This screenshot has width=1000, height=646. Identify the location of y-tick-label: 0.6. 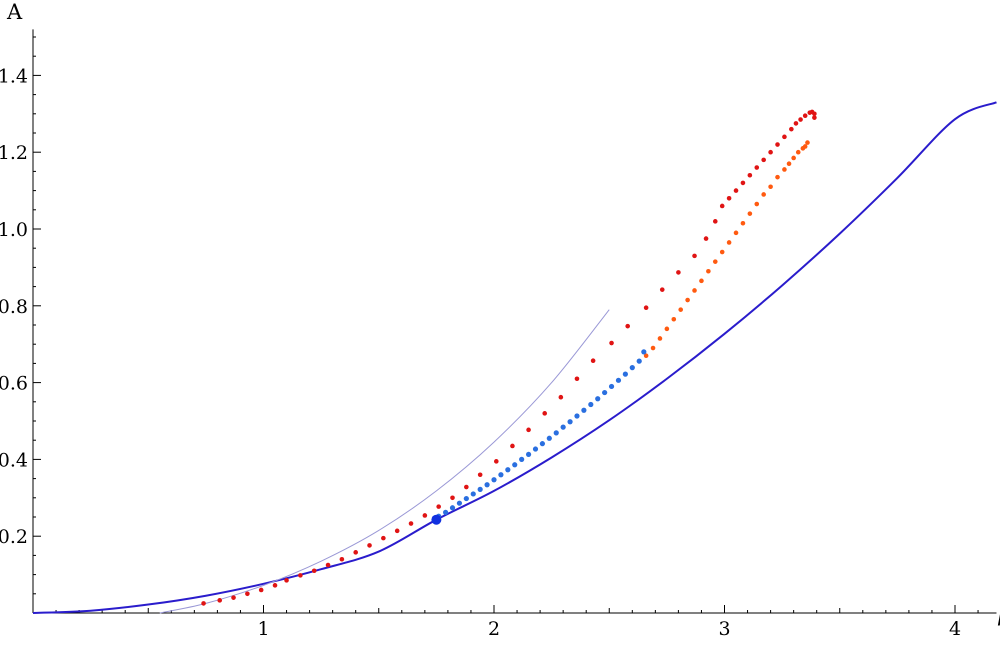
(14, 384).